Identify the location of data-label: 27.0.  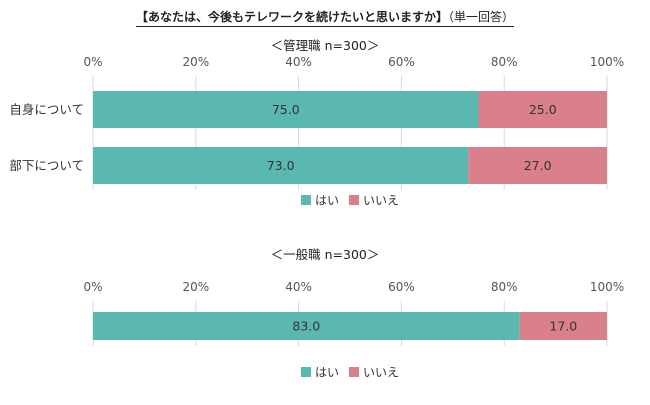
(538, 165).